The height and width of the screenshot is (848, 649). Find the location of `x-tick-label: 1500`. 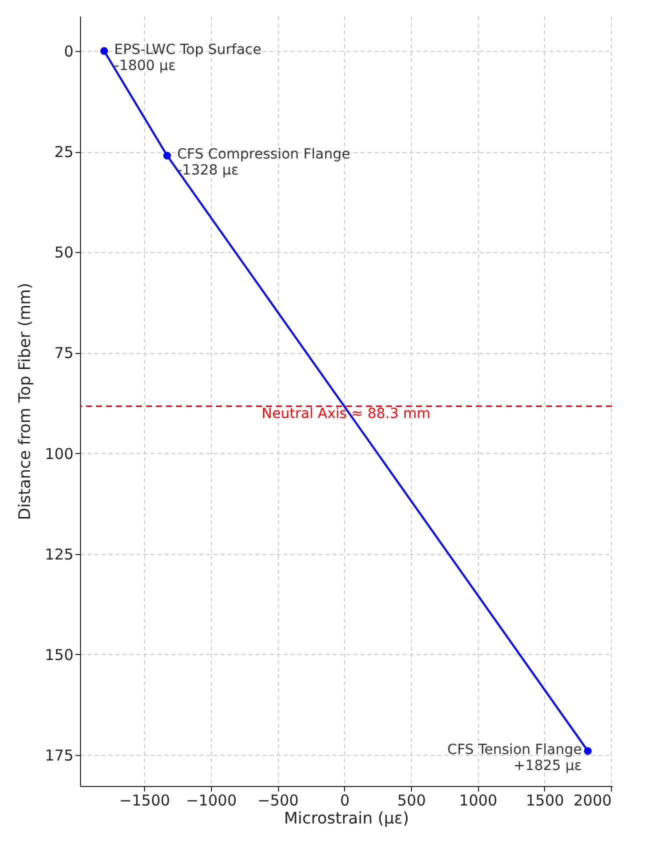

x-tick-label: 1500 is located at coordinates (545, 801).